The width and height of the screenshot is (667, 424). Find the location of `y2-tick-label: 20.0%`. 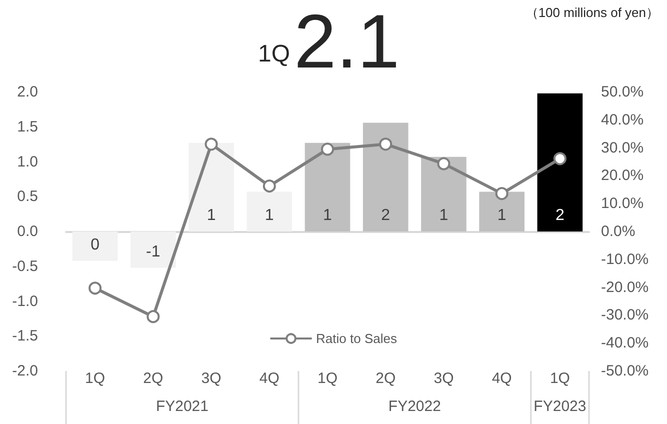

y2-tick-label: 20.0% is located at coordinates (622, 175).